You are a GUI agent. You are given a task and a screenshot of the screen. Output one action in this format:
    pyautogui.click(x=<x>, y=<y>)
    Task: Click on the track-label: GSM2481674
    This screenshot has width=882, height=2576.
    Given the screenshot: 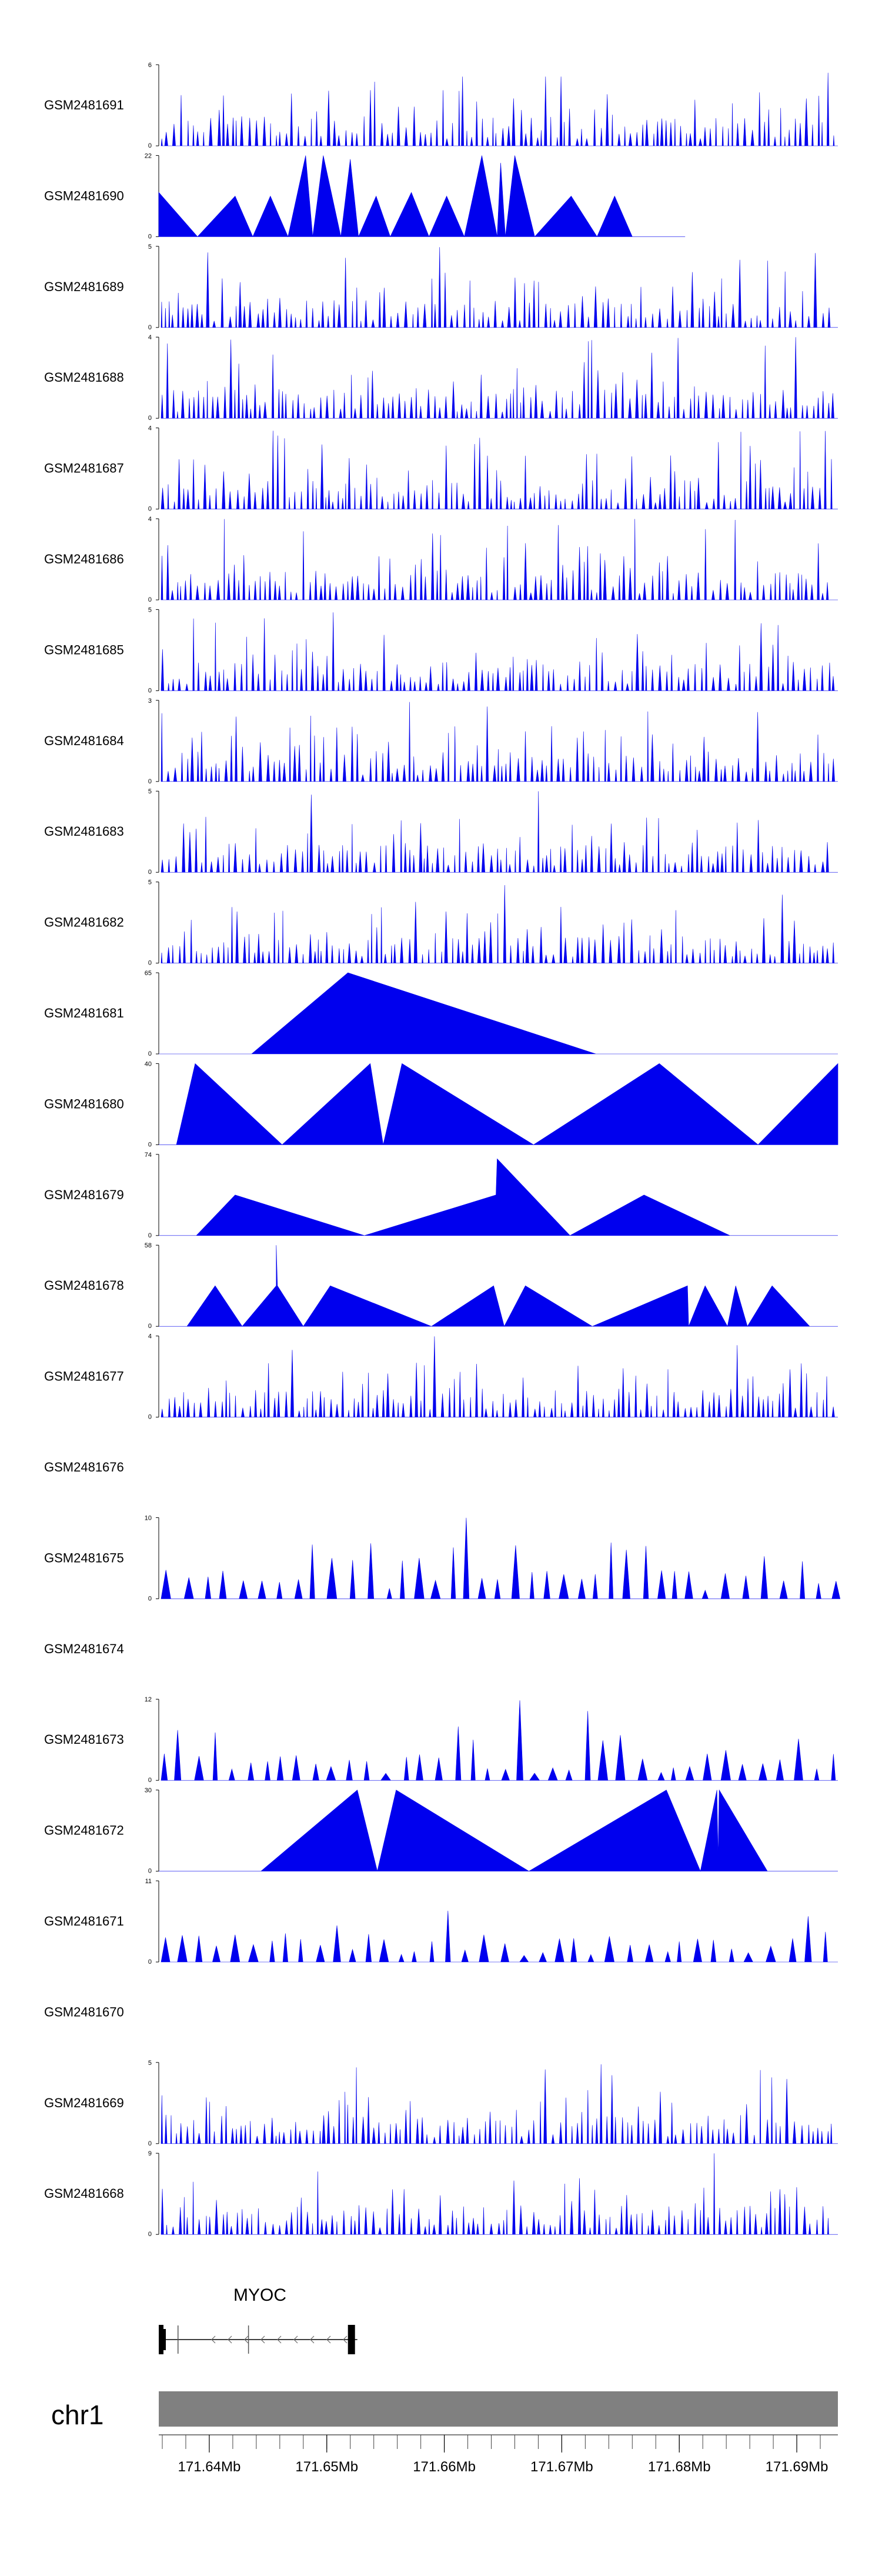 What is the action you would take?
    pyautogui.click(x=84, y=1648)
    